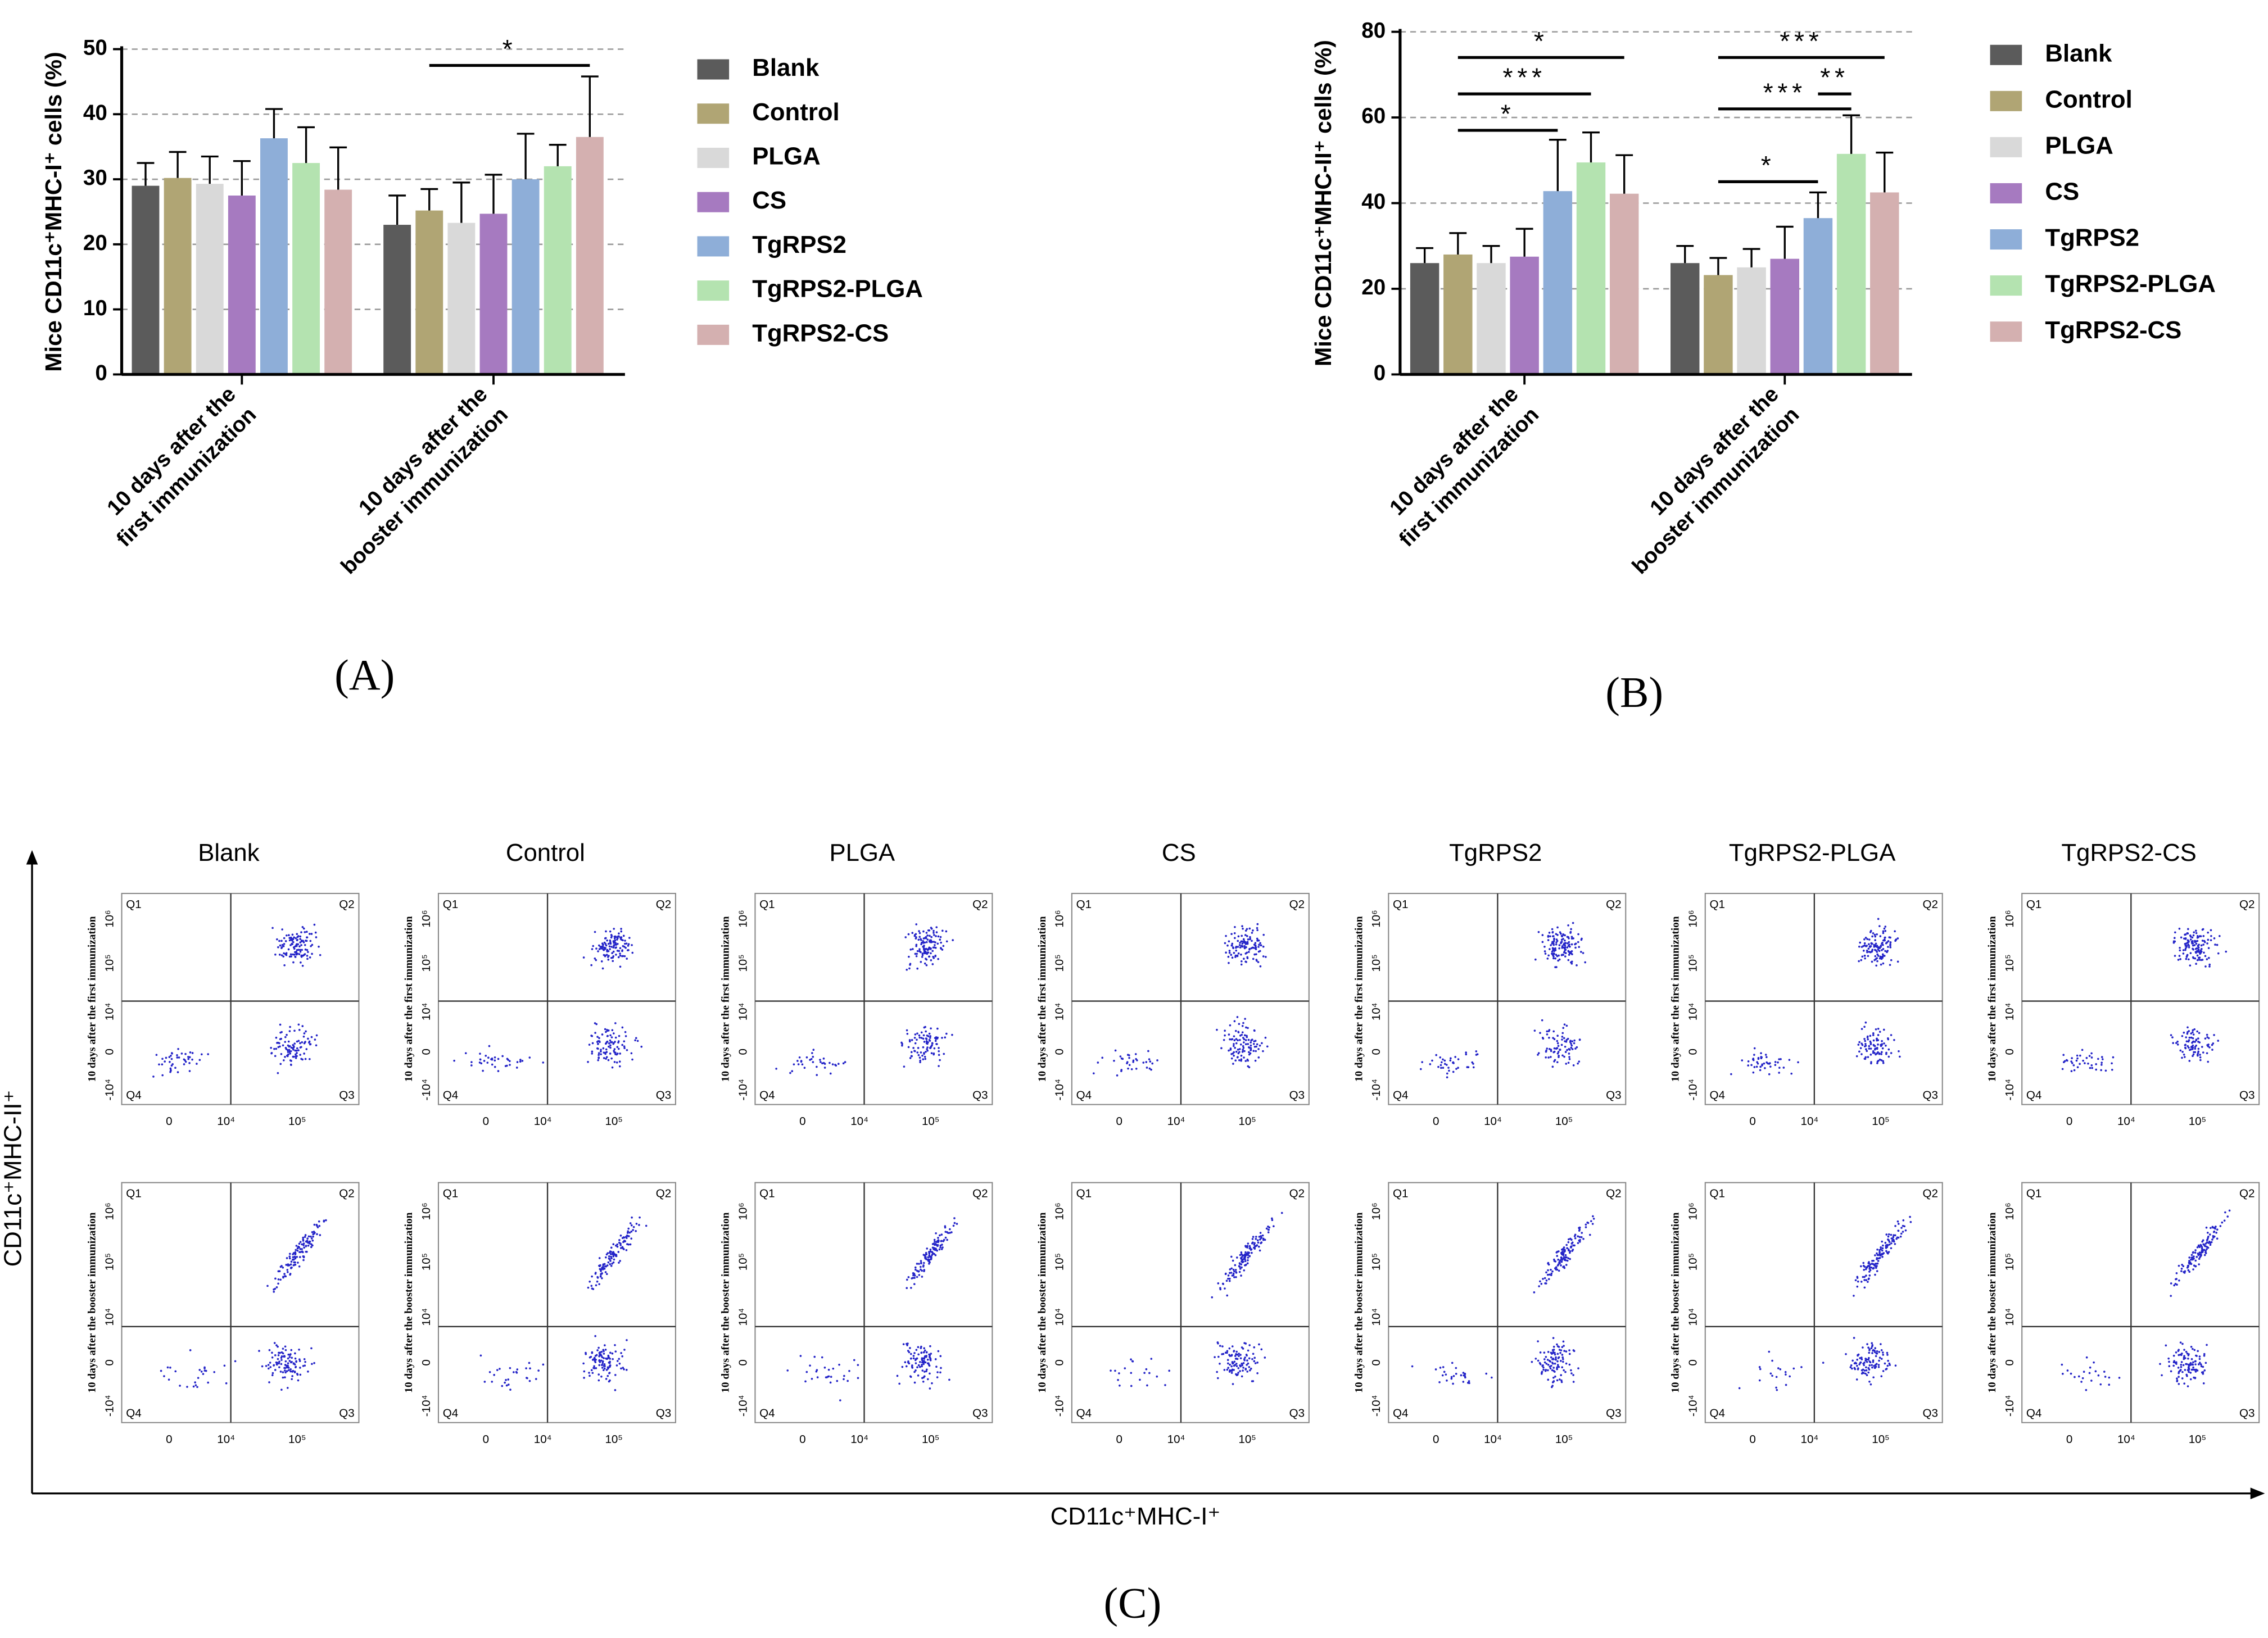 This screenshot has width=2268, height=1638. I want to click on x-tick-label: 10⁵, so click(1880, 1440).